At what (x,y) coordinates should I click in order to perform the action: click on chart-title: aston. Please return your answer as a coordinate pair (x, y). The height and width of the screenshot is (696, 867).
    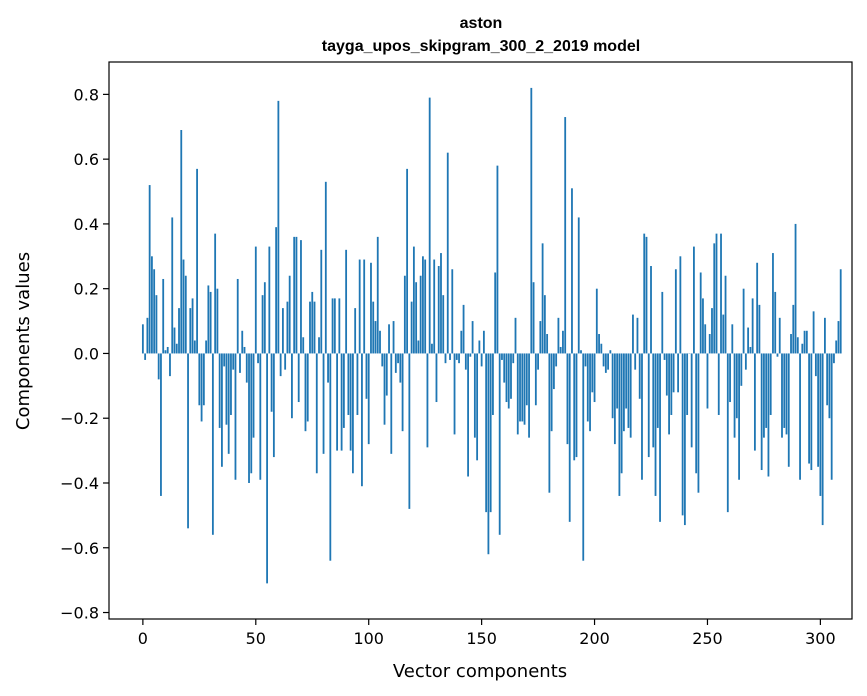
    Looking at the image, I should click on (481, 23).